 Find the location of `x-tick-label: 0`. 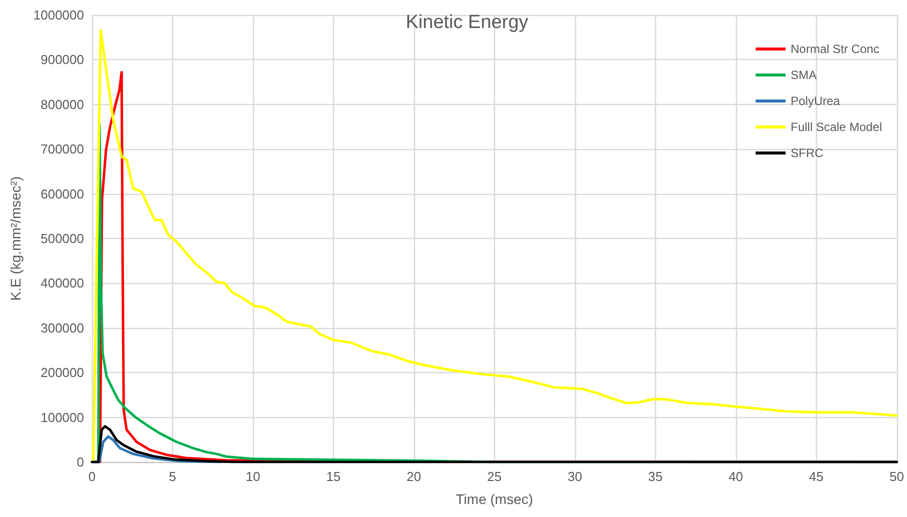

x-tick-label: 0 is located at coordinates (92, 476).